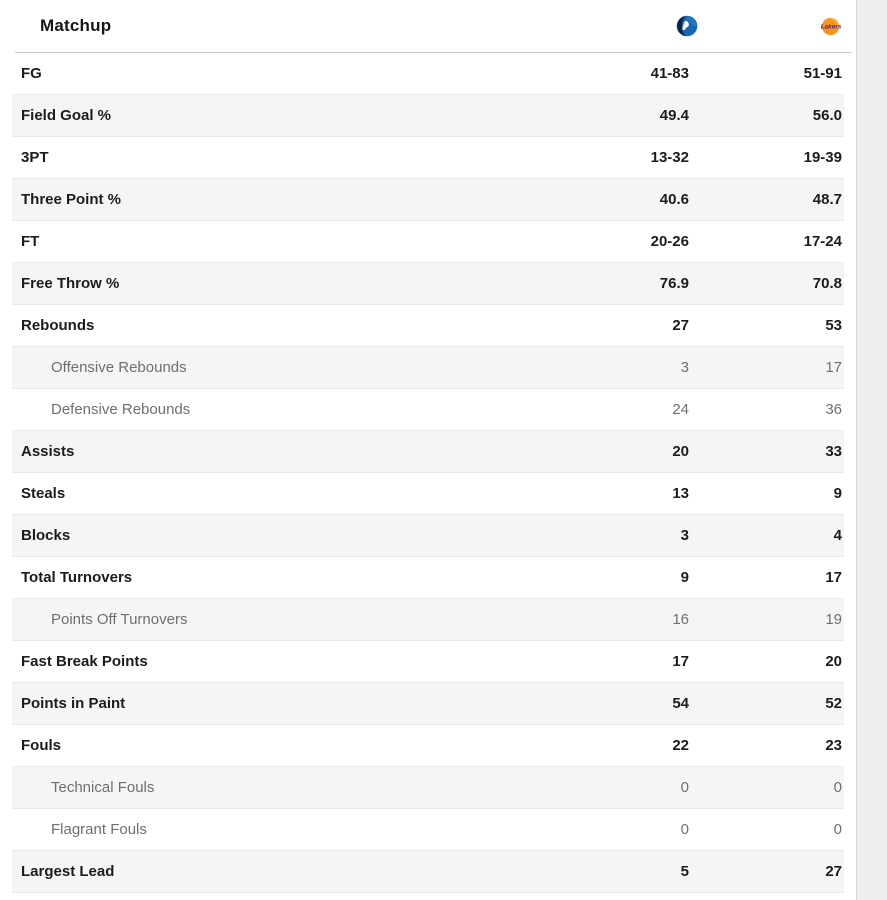  Describe the element at coordinates (822, 73) in the screenshot. I see `stat-value-home: 51-91` at that location.